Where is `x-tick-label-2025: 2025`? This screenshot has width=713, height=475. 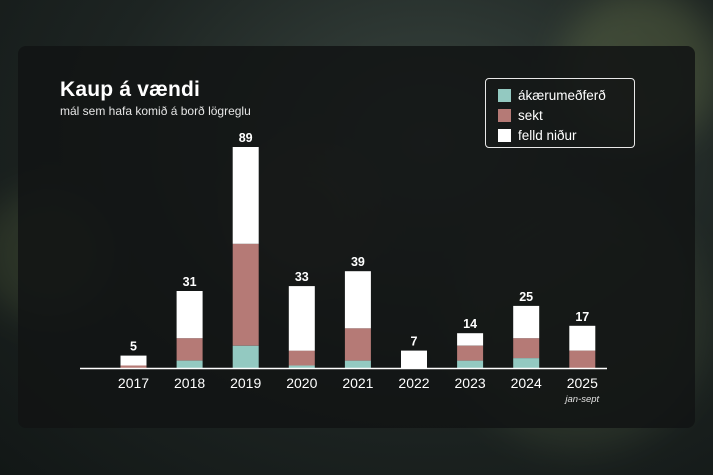 x-tick-label-2025: 2025 is located at coordinates (582, 383).